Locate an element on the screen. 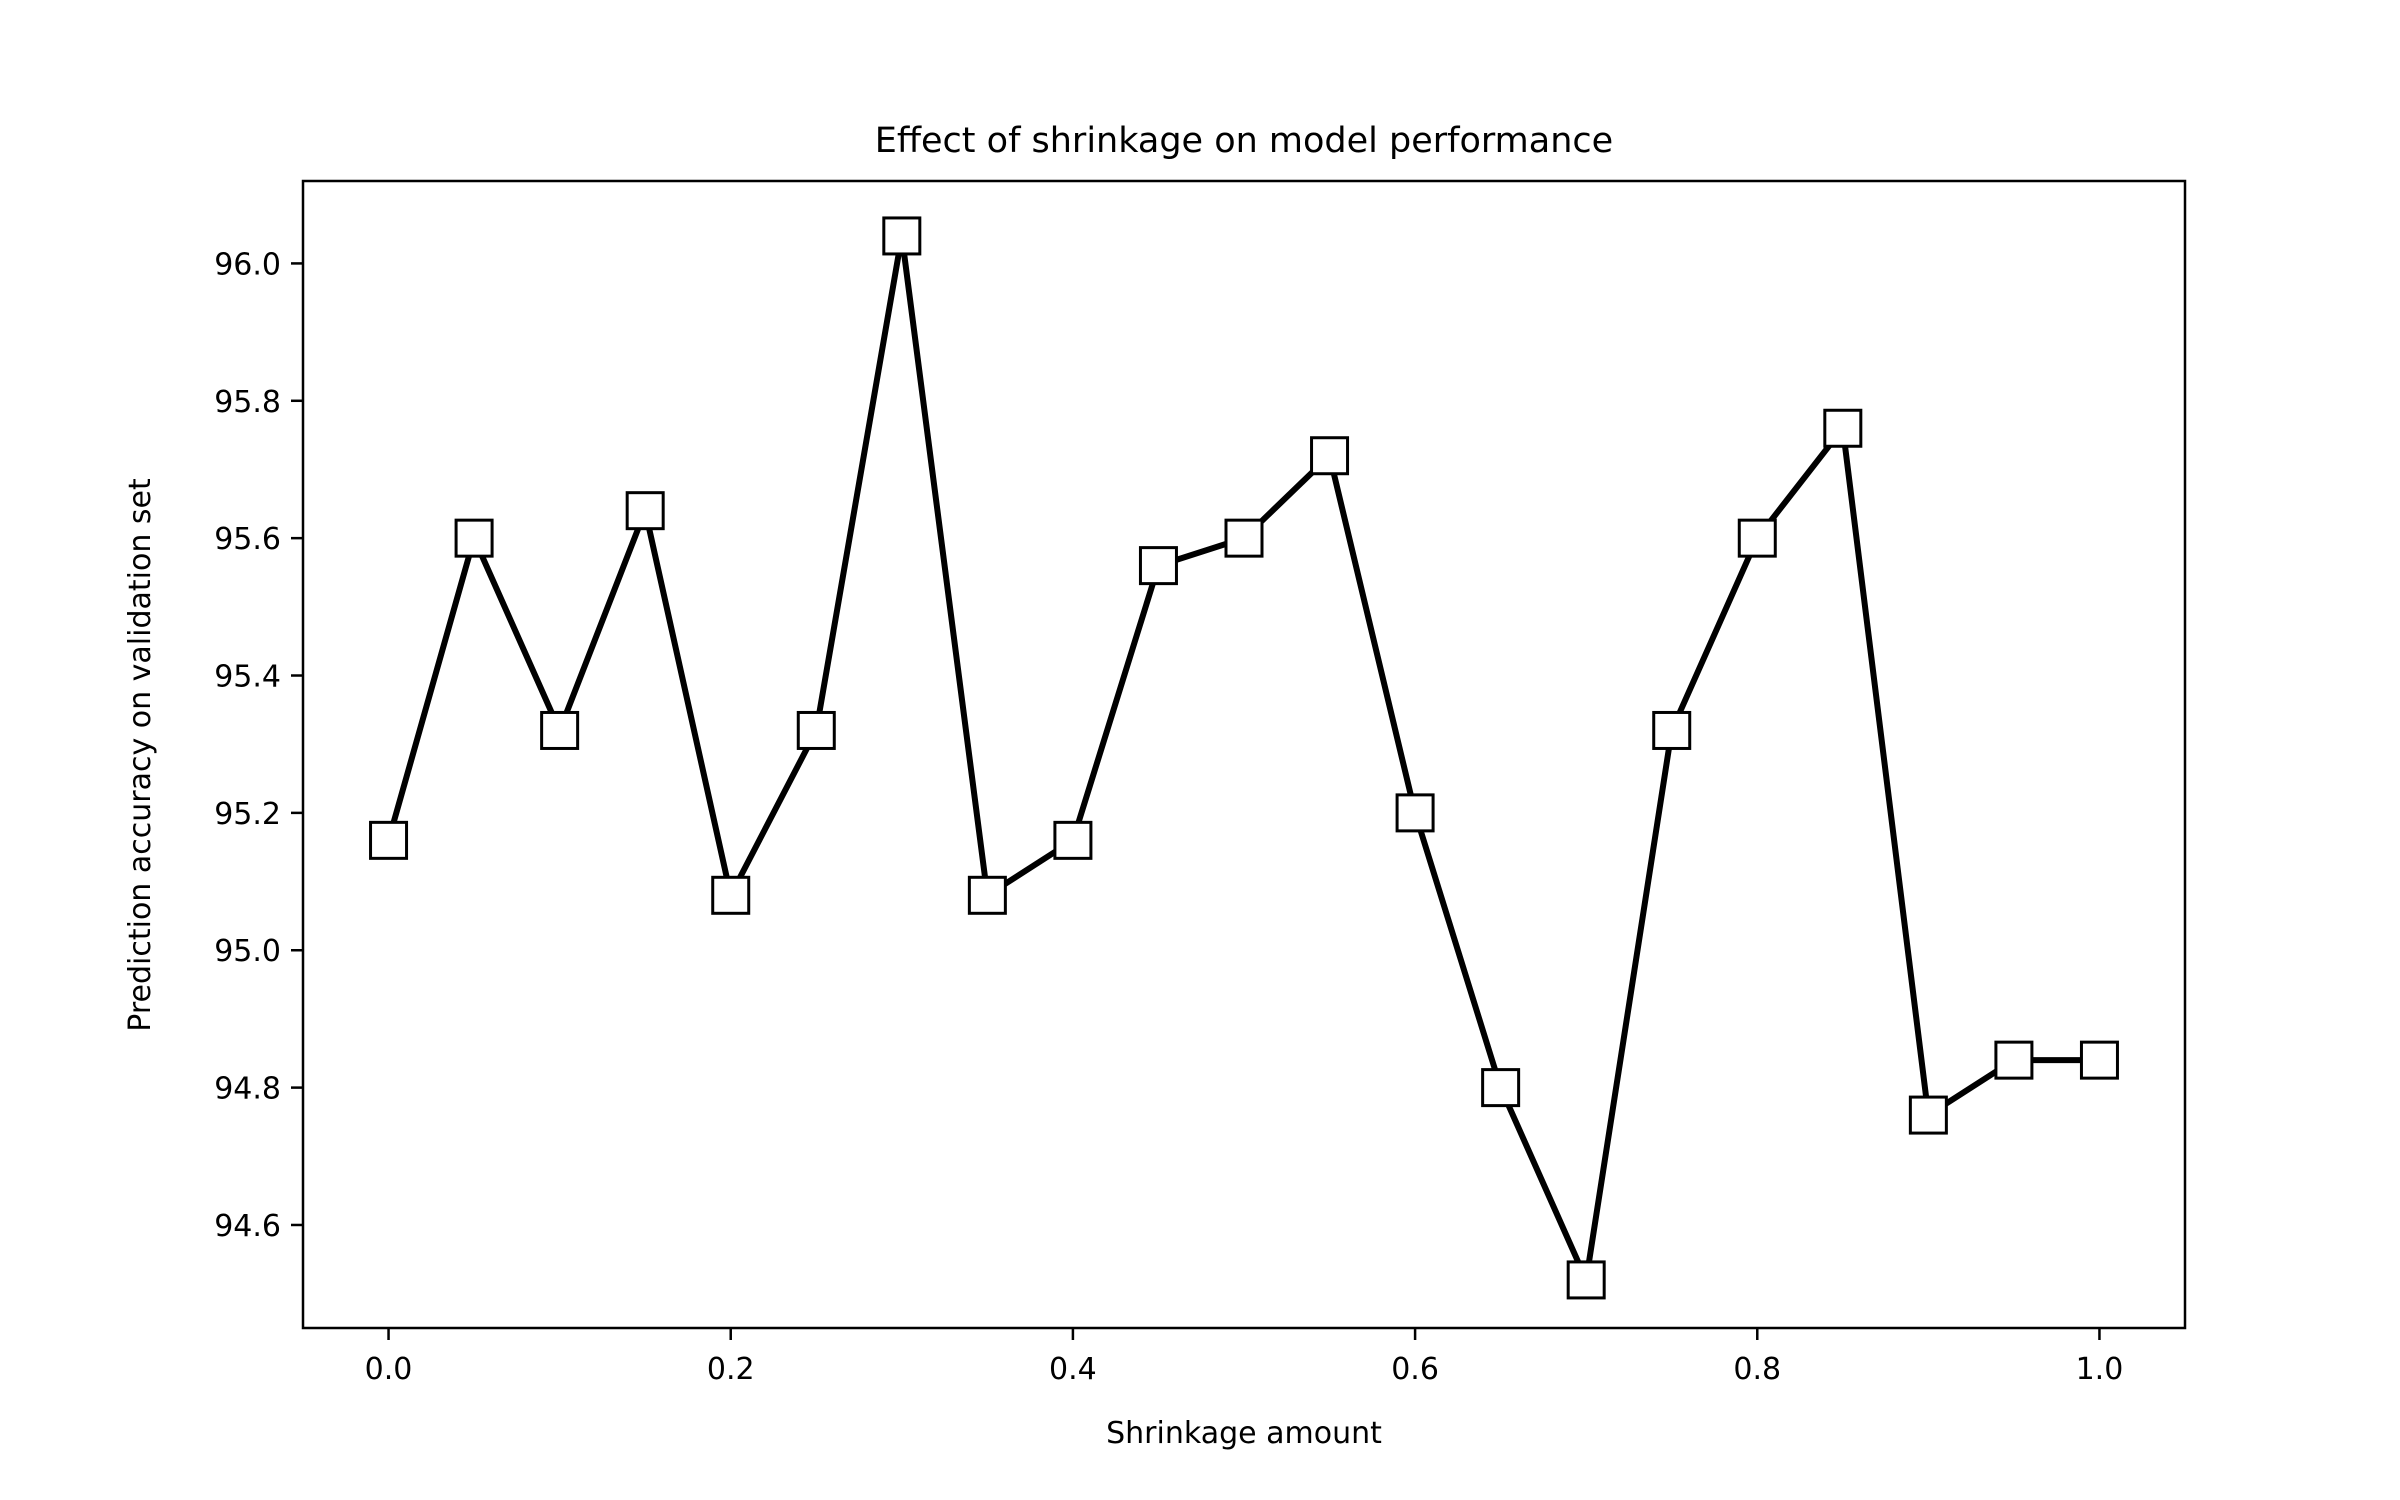 This screenshot has height=1500, width=2400. x-tick-label: 0.6 is located at coordinates (1415, 1369).